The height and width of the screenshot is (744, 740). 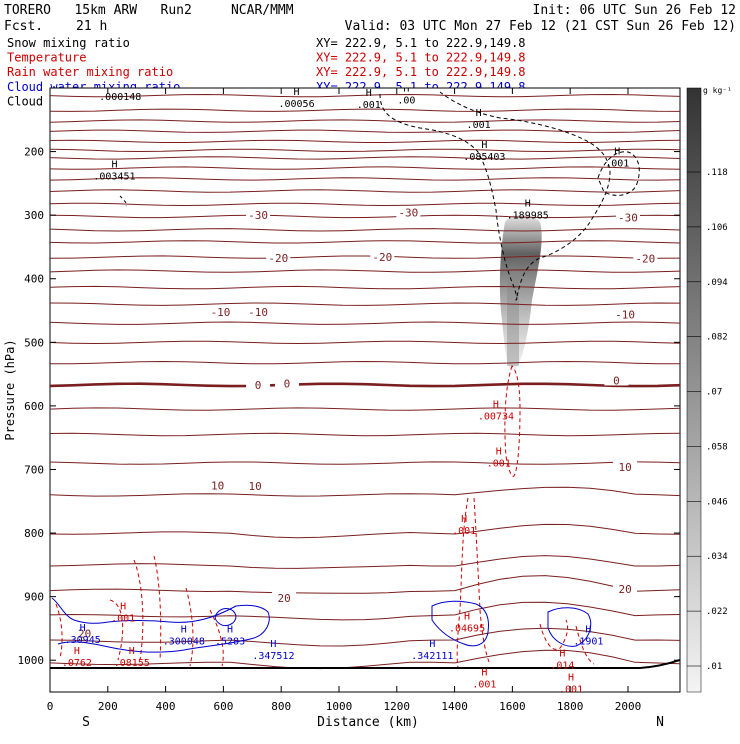 I want to click on x-tick-label: 2000, so click(x=628, y=706).